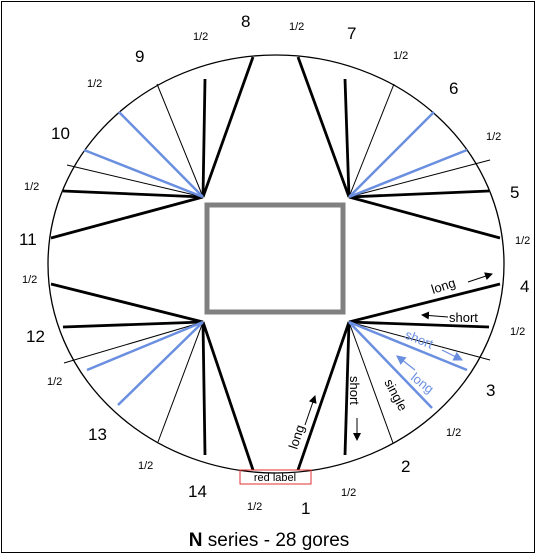  What do you see at coordinates (514, 192) in the screenshot?
I see `gore-number-5: 5` at bounding box center [514, 192].